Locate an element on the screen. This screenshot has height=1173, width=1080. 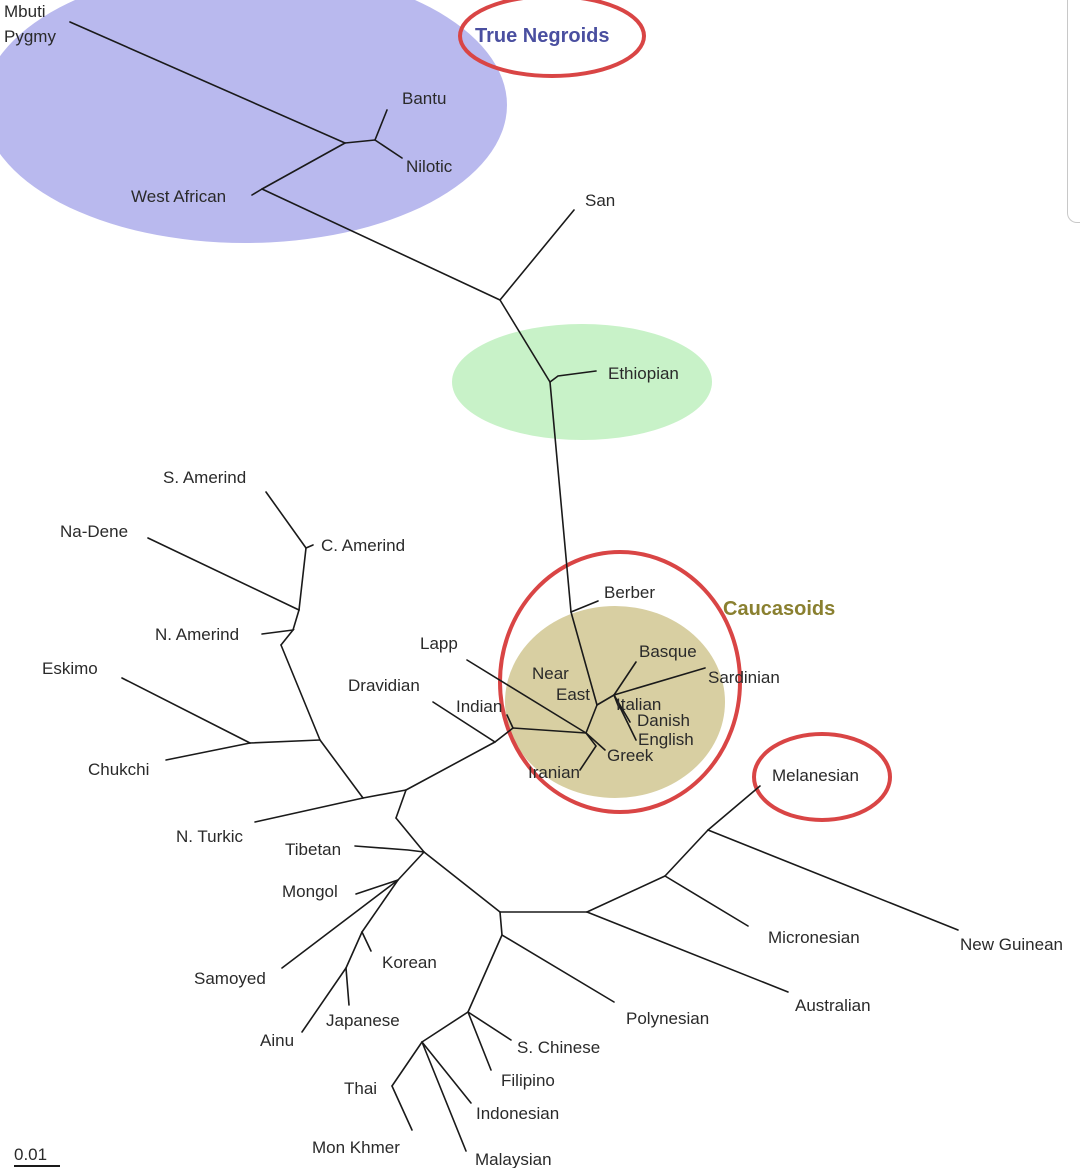
branch-korean-japanese is located at coordinates (354, 950).